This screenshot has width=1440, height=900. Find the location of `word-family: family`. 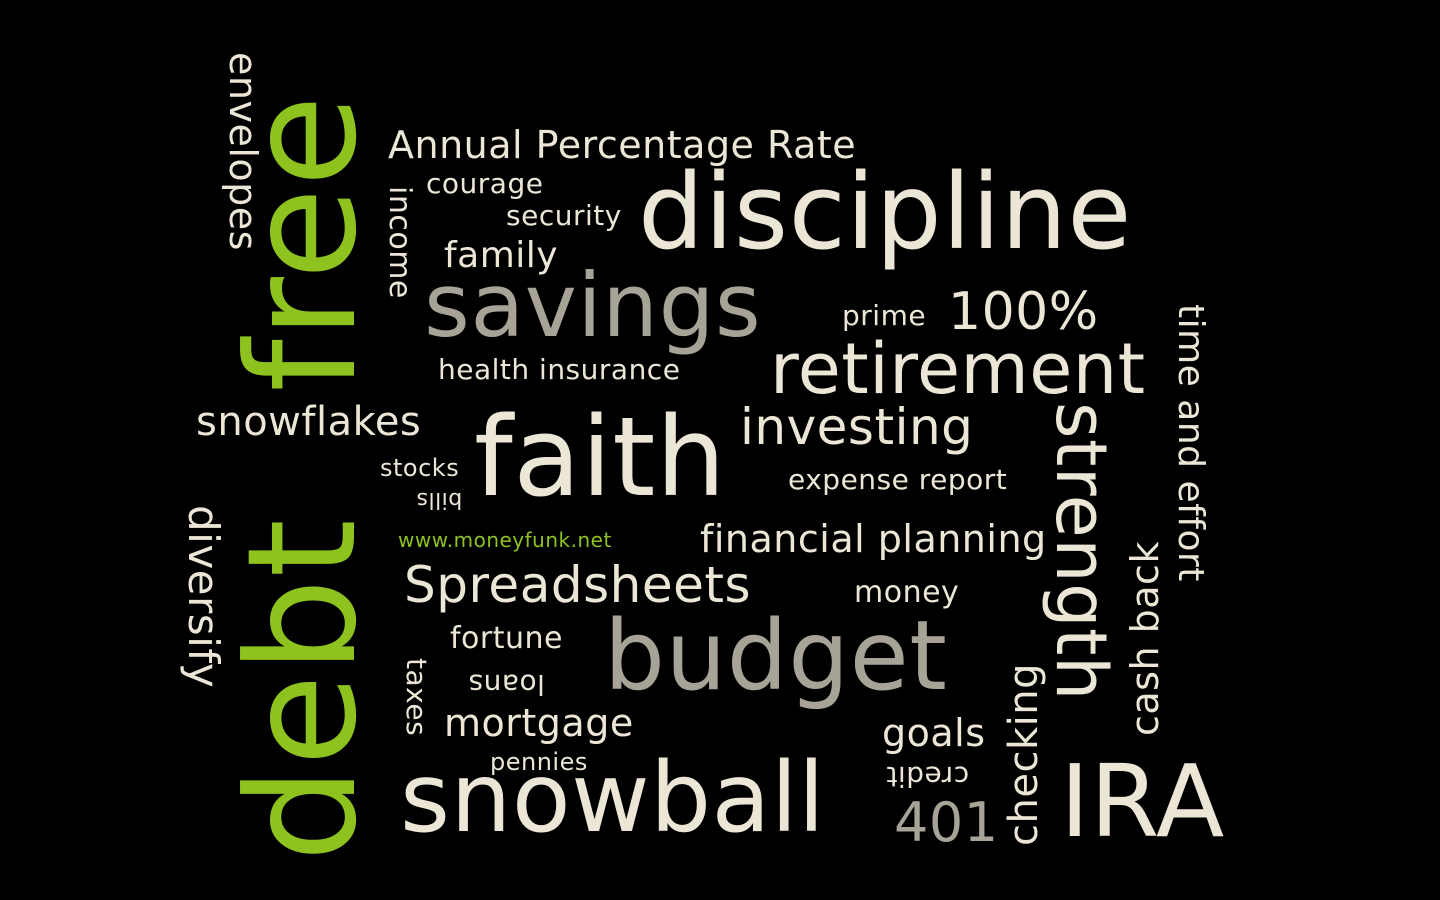

word-family: family is located at coordinates (501, 255).